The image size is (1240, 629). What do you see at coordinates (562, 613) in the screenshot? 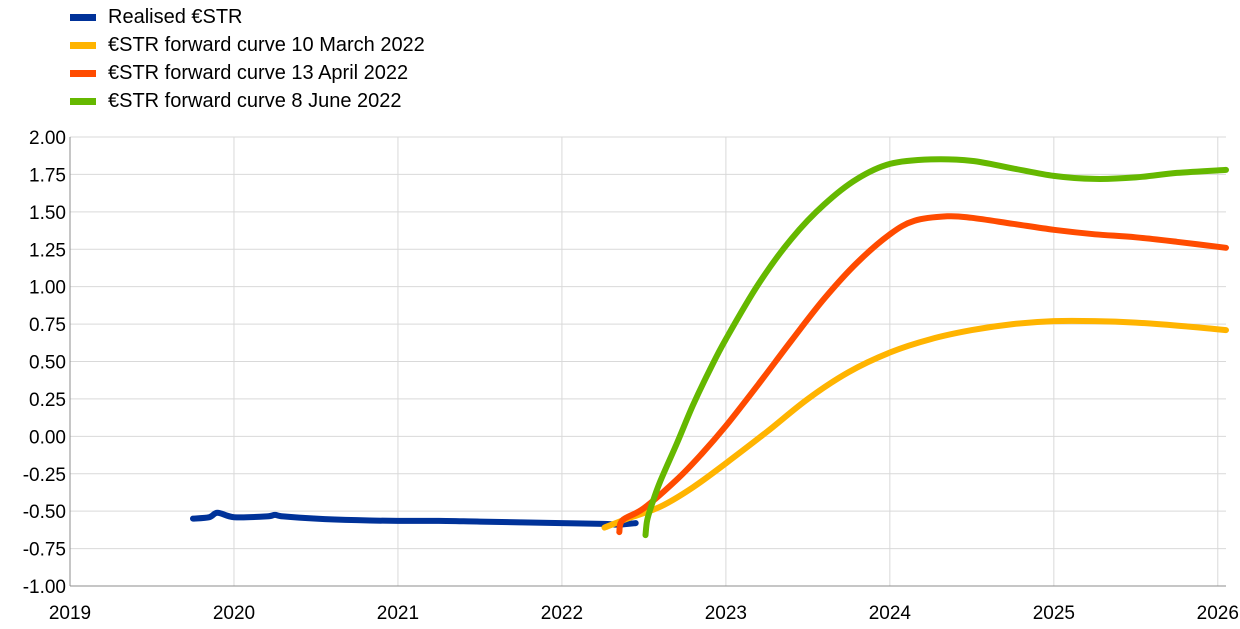
I see `x-tick-label: 2022` at bounding box center [562, 613].